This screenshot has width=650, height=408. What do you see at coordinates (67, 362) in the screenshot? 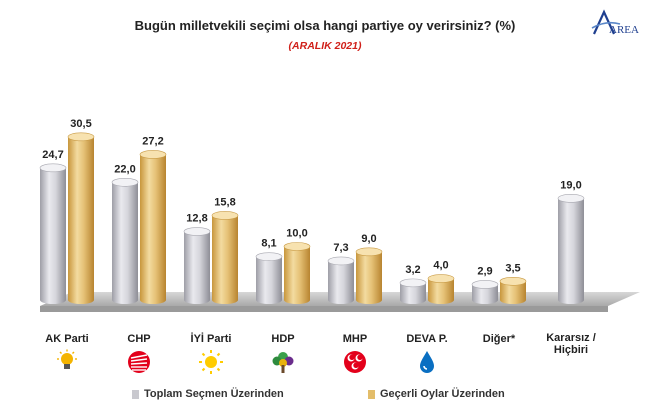
I see `lightbulb-icon` at bounding box center [67, 362].